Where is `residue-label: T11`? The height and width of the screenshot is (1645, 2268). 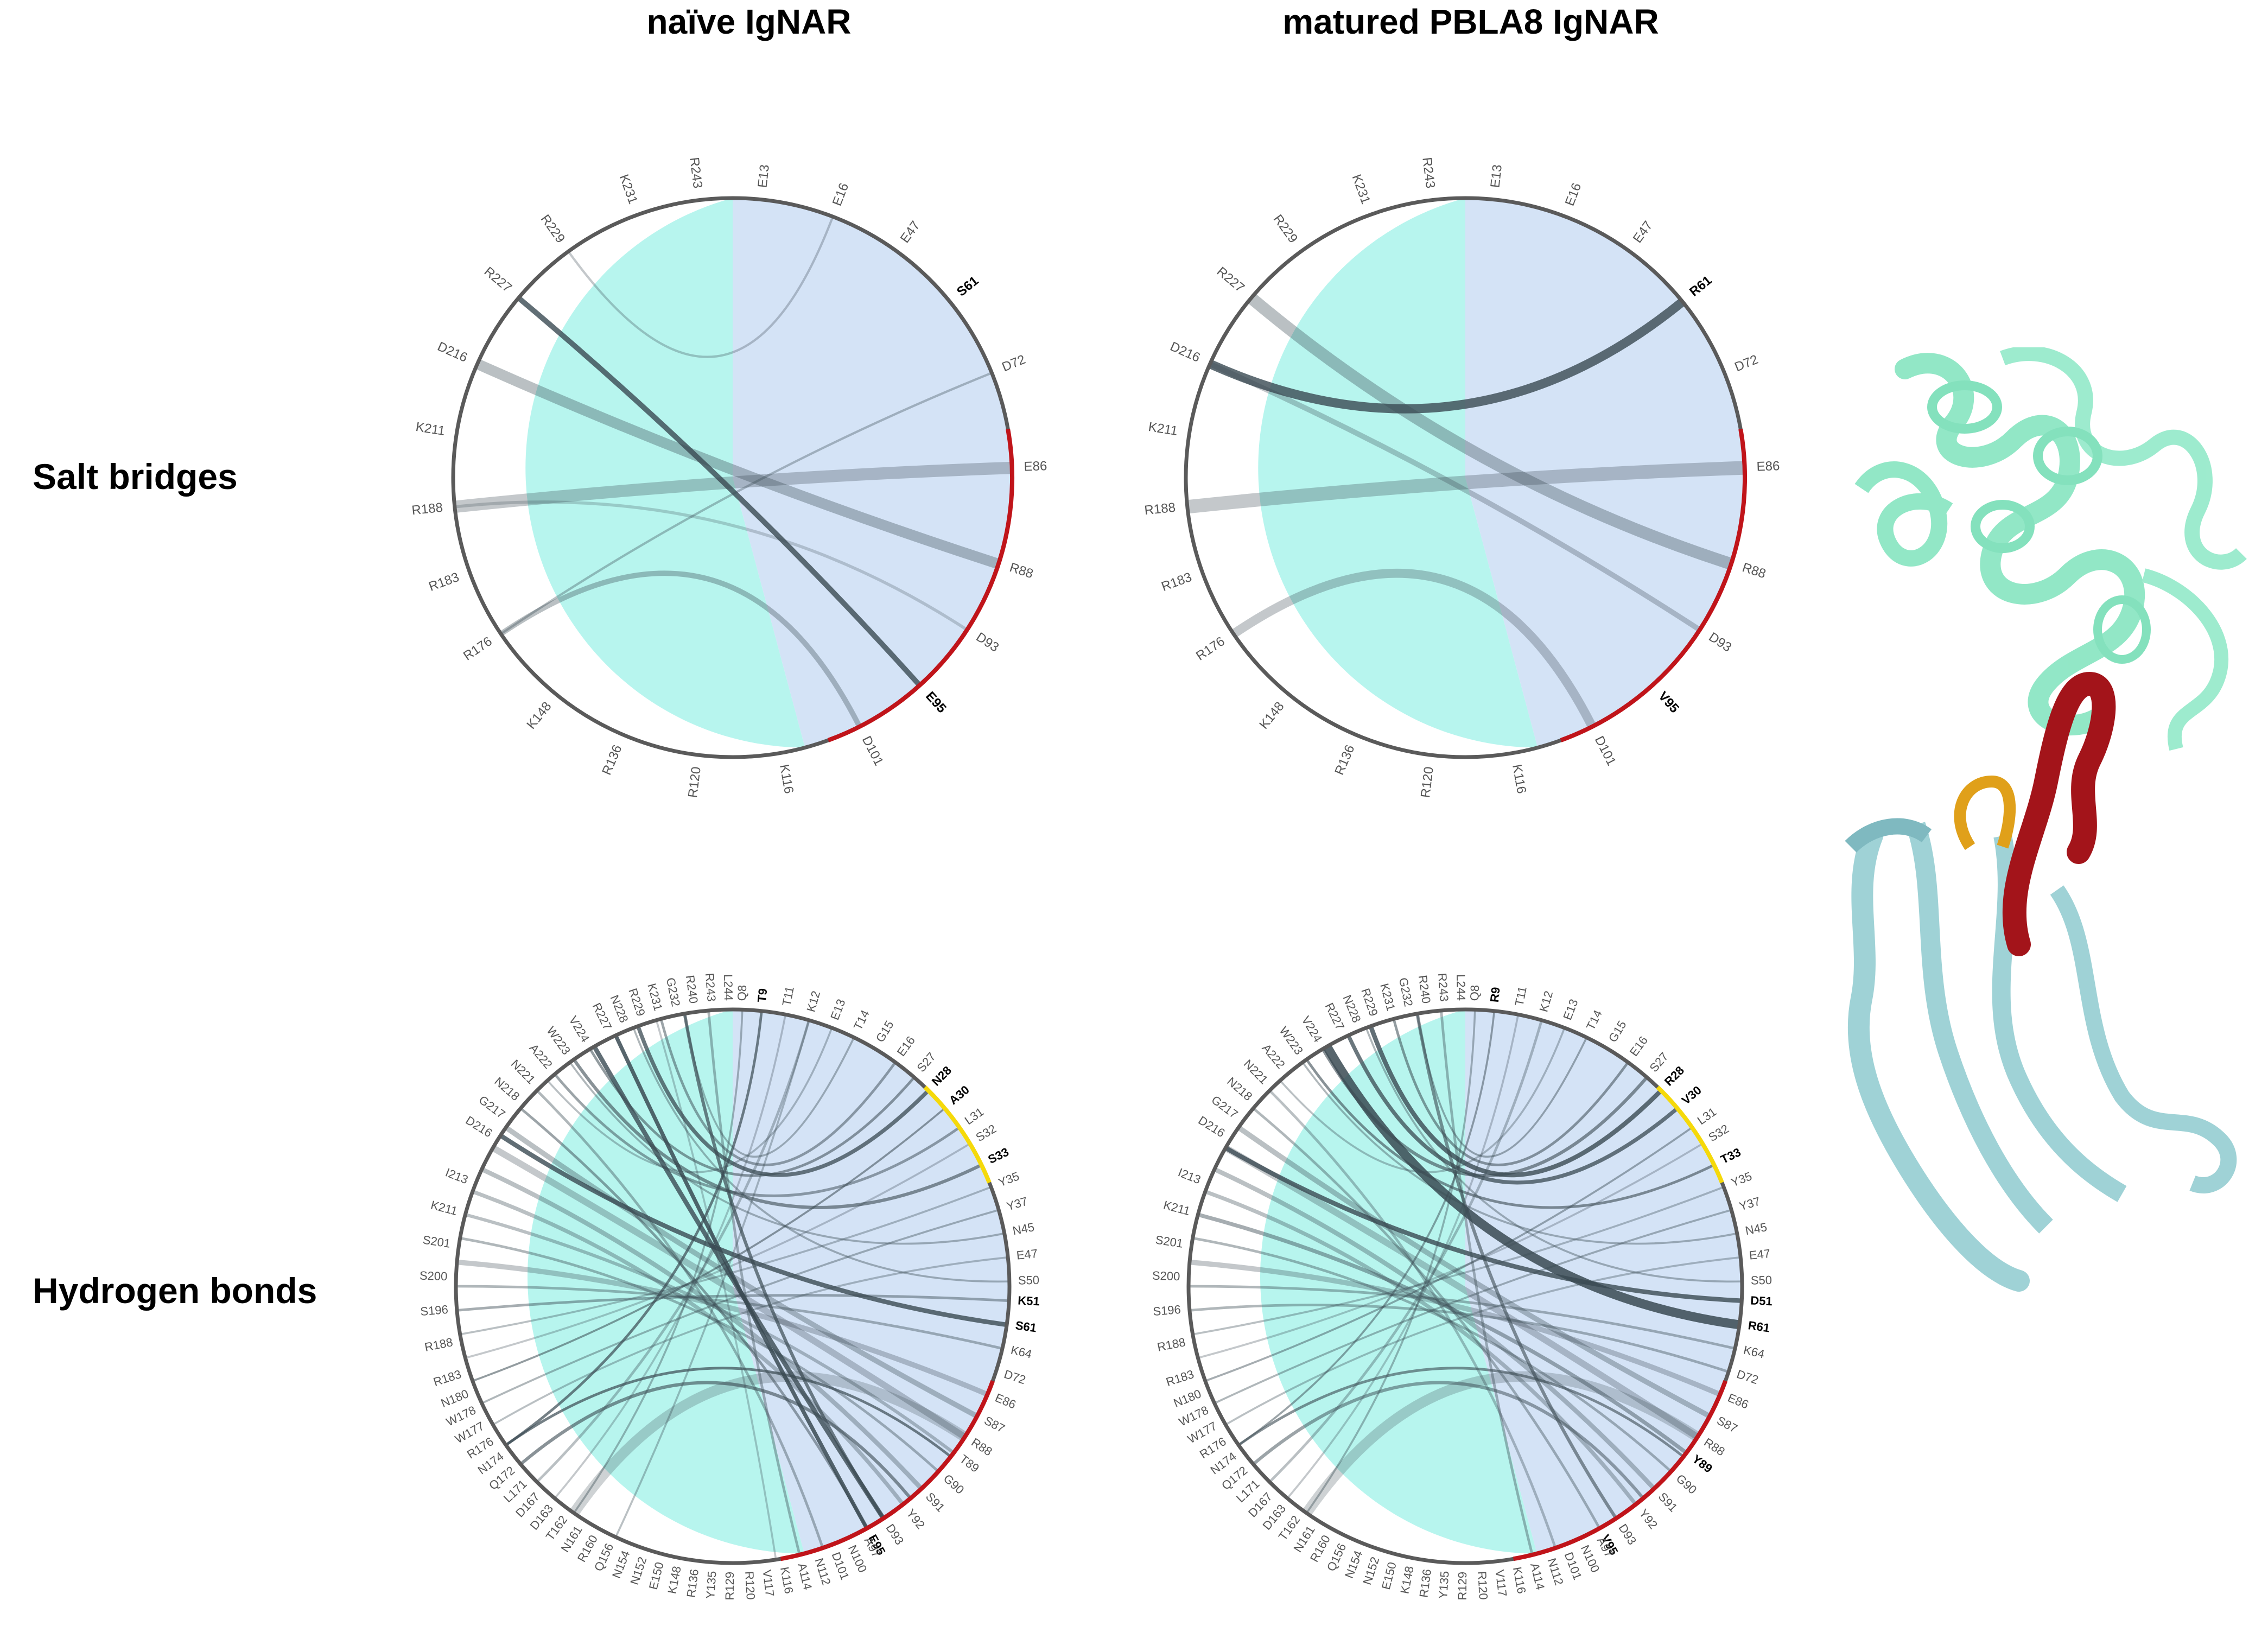 residue-label: T11 is located at coordinates (788, 996).